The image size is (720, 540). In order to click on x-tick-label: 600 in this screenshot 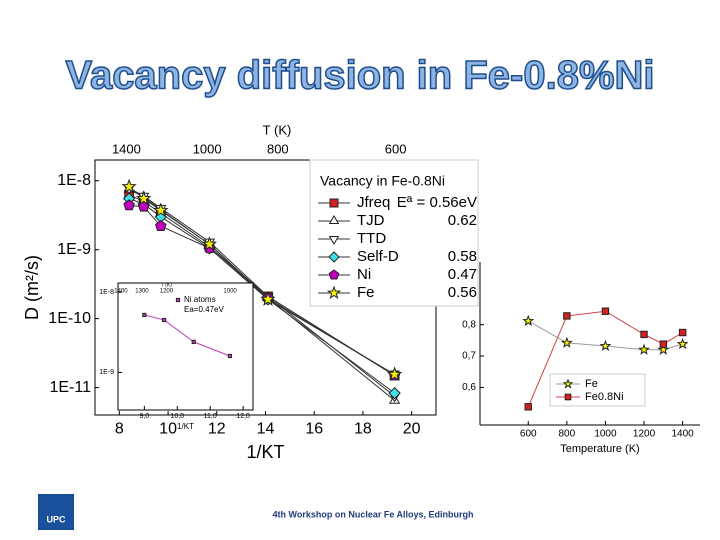, I will do `click(528, 434)`.